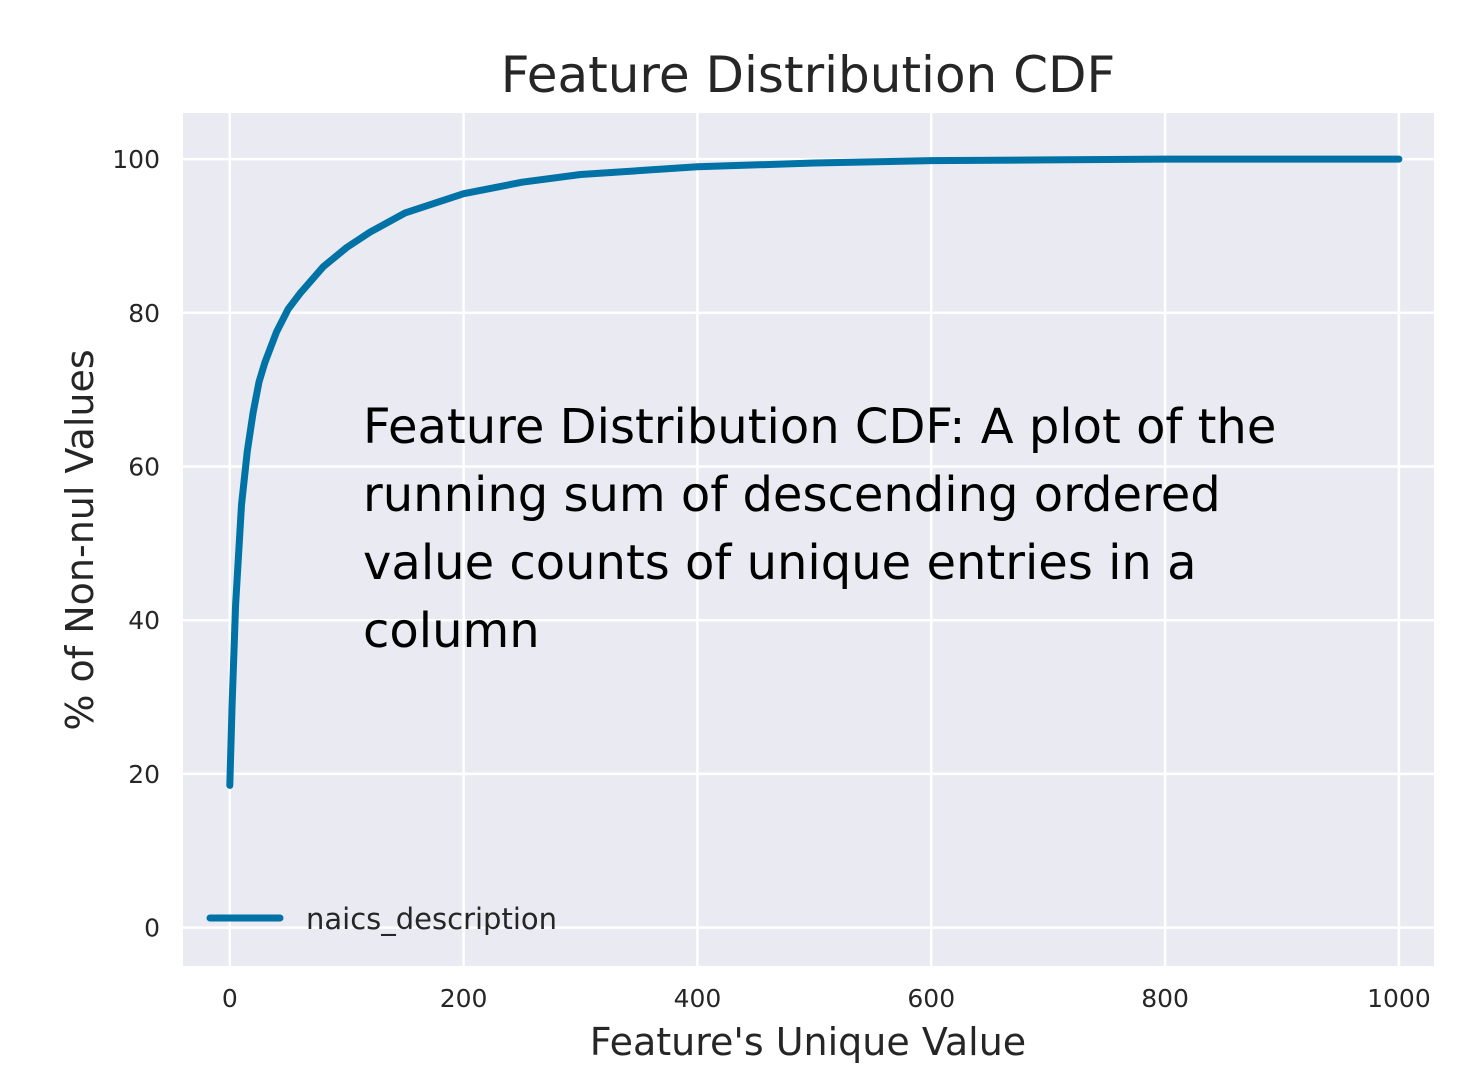 The width and height of the screenshot is (1468, 1080). I want to click on y-tick-label: 20, so click(144, 774).